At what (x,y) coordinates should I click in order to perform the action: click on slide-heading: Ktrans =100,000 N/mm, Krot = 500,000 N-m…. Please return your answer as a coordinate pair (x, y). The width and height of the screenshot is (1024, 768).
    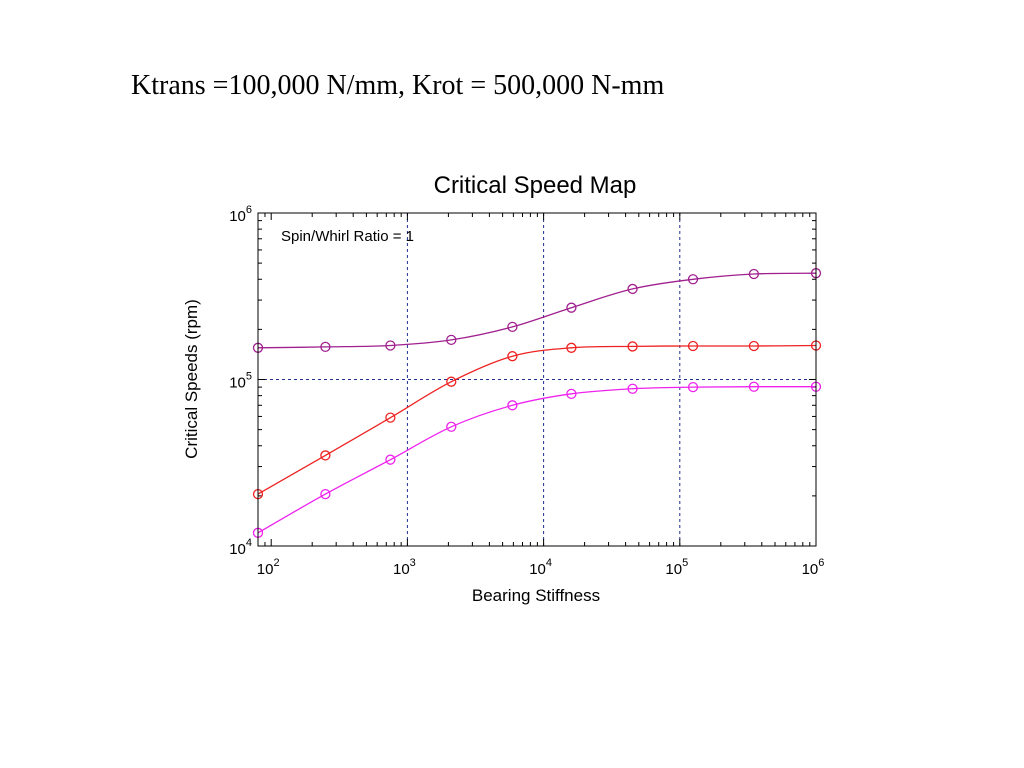
    Looking at the image, I should click on (398, 85).